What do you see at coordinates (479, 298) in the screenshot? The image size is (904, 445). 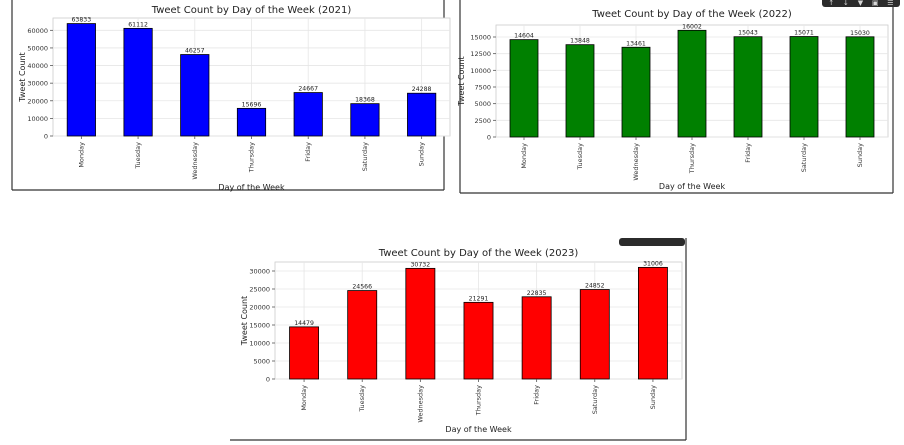 I see `data-label: 21291` at bounding box center [479, 298].